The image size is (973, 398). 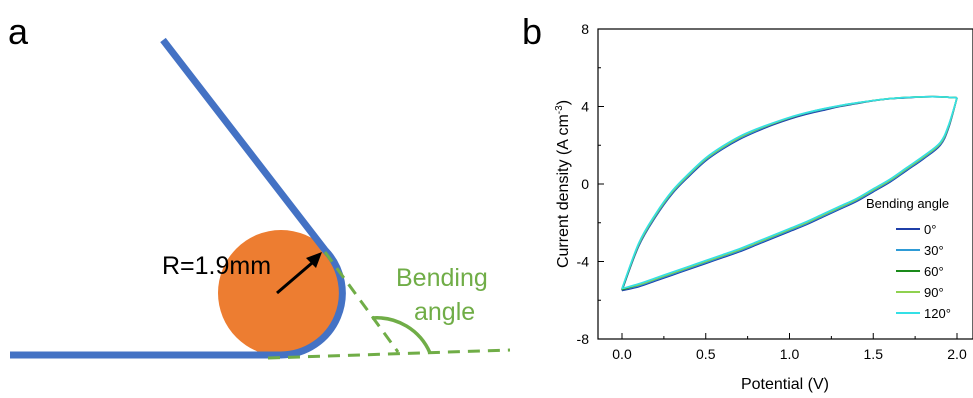 I want to click on tangent-dashed-line, so click(x=361, y=302).